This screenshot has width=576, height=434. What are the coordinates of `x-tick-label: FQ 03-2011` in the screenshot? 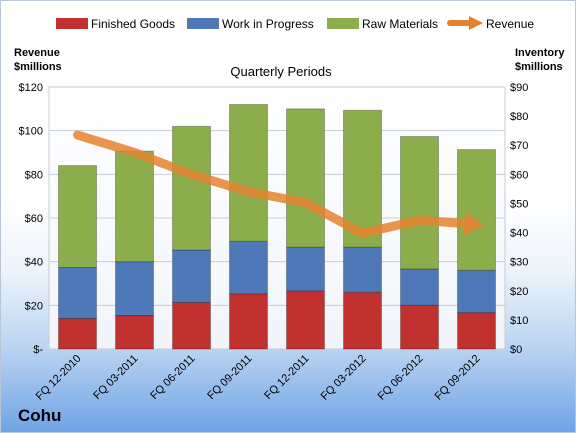 It's located at (115, 377).